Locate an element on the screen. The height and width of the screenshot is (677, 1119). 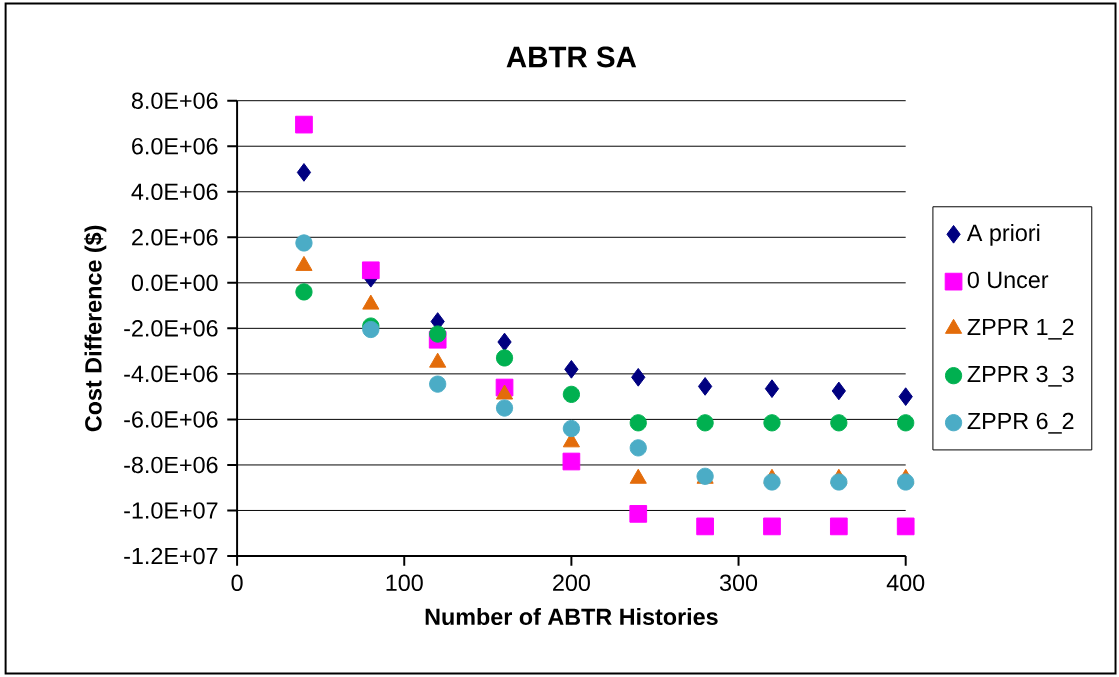
legend-label: A priori is located at coordinates (1003, 234).